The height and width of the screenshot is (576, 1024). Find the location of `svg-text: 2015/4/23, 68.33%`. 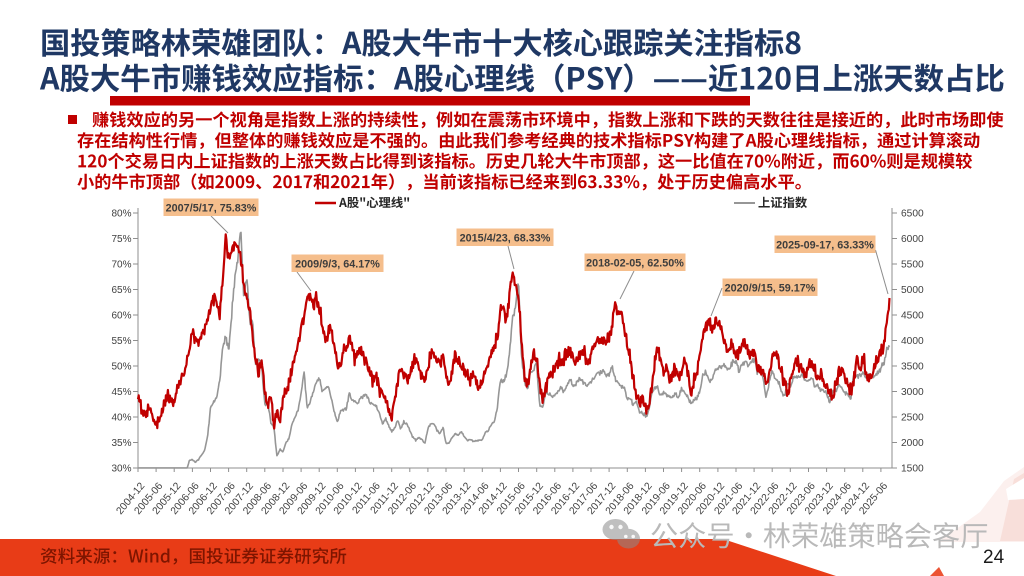

svg-text: 2015/4/23, 68.33% is located at coordinates (505, 239).